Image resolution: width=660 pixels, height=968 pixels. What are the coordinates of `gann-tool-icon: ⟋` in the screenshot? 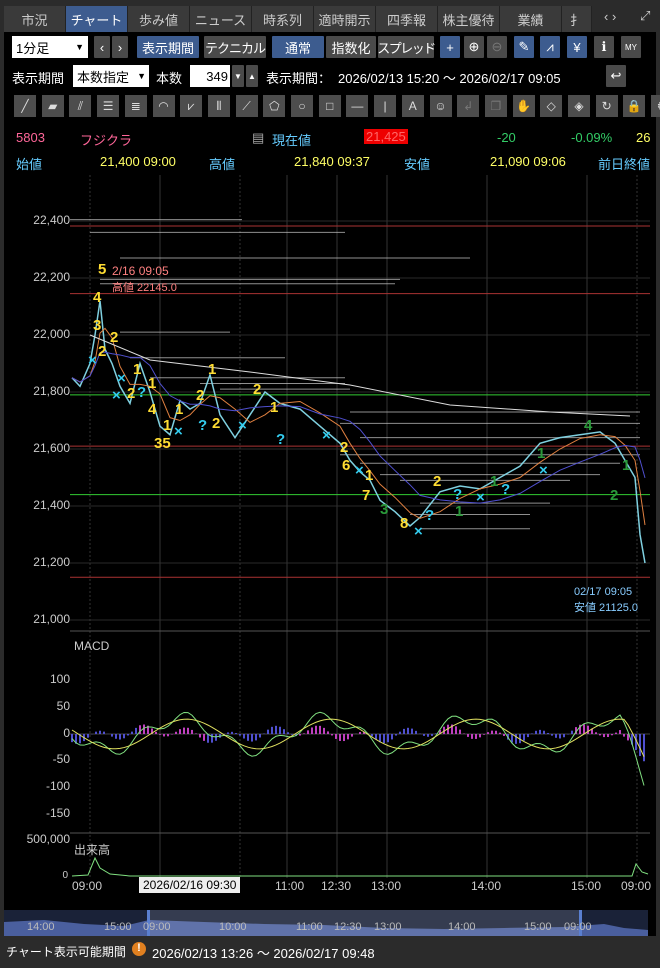 It's located at (246, 106).